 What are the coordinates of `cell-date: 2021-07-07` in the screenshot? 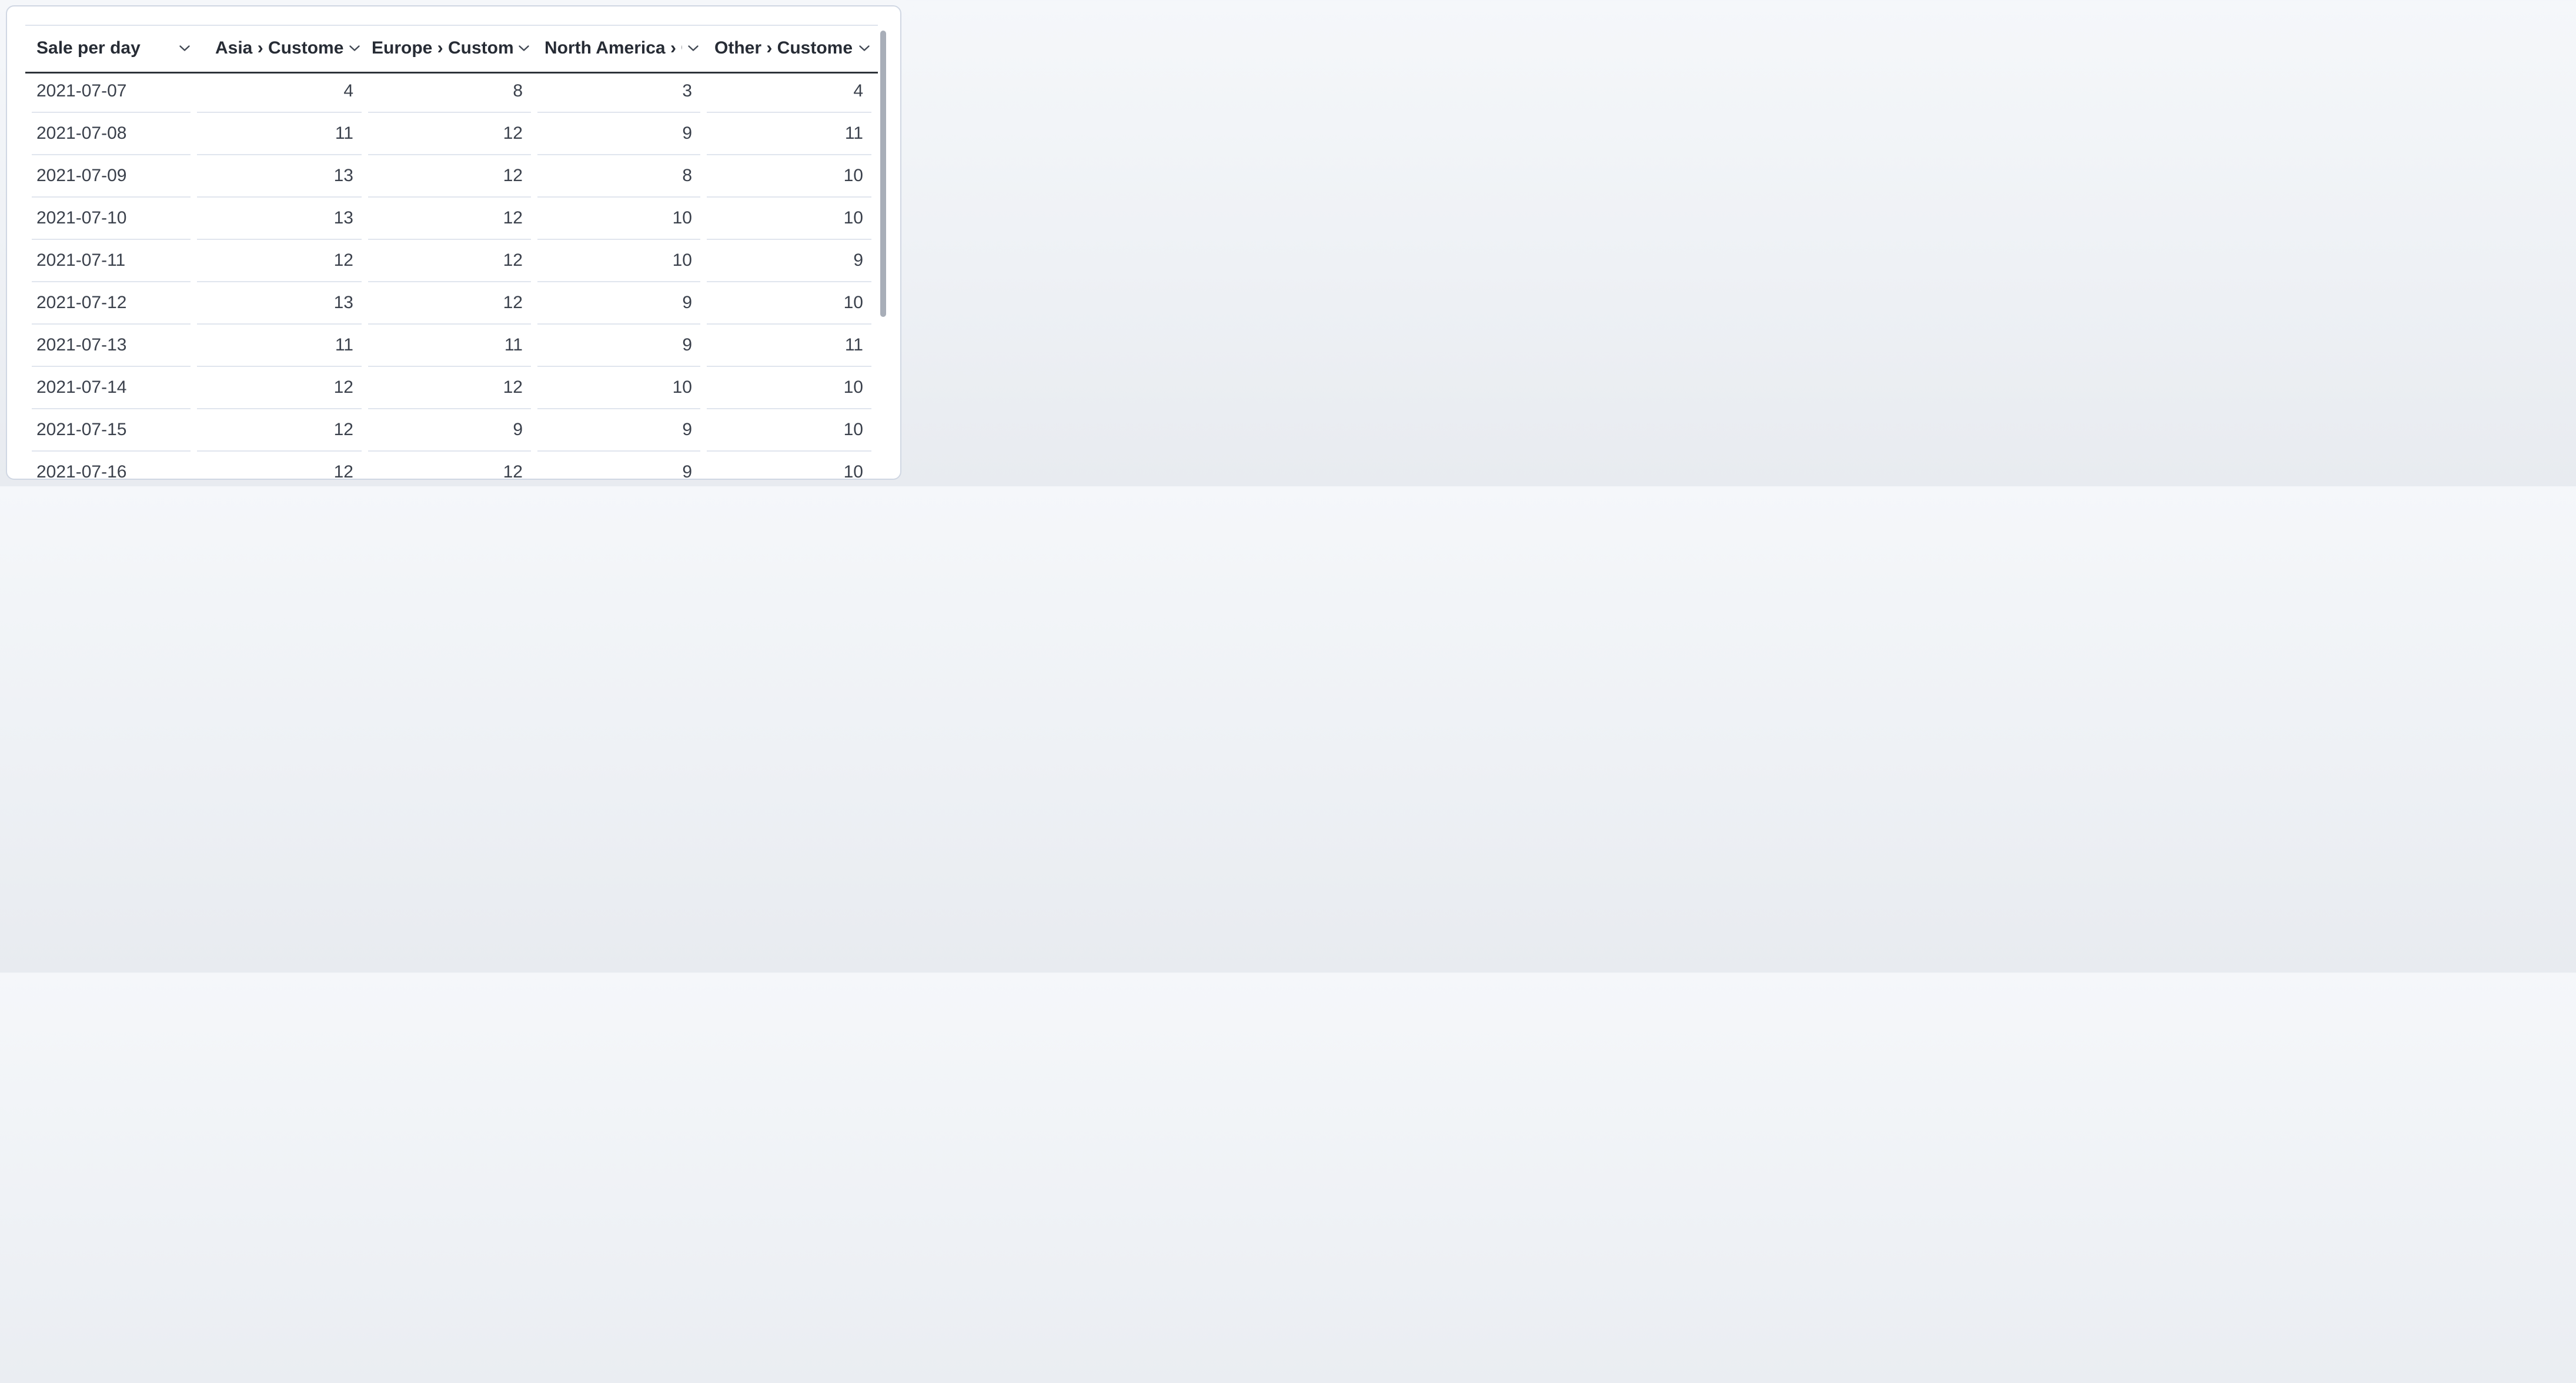 It's located at (111, 92).